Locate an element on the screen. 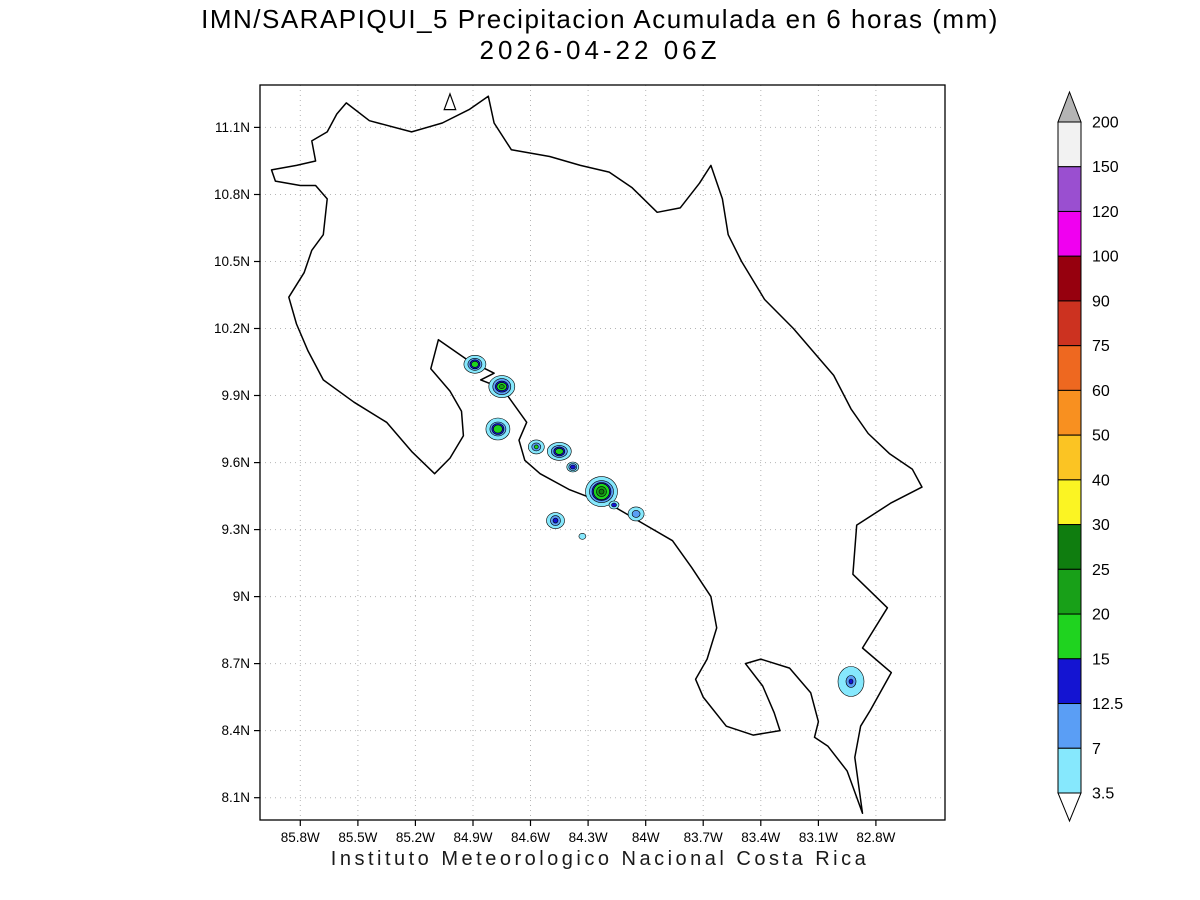 The height and width of the screenshot is (900, 1200). figure-valid-time: 2026-04-22 06Z is located at coordinates (600, 50).